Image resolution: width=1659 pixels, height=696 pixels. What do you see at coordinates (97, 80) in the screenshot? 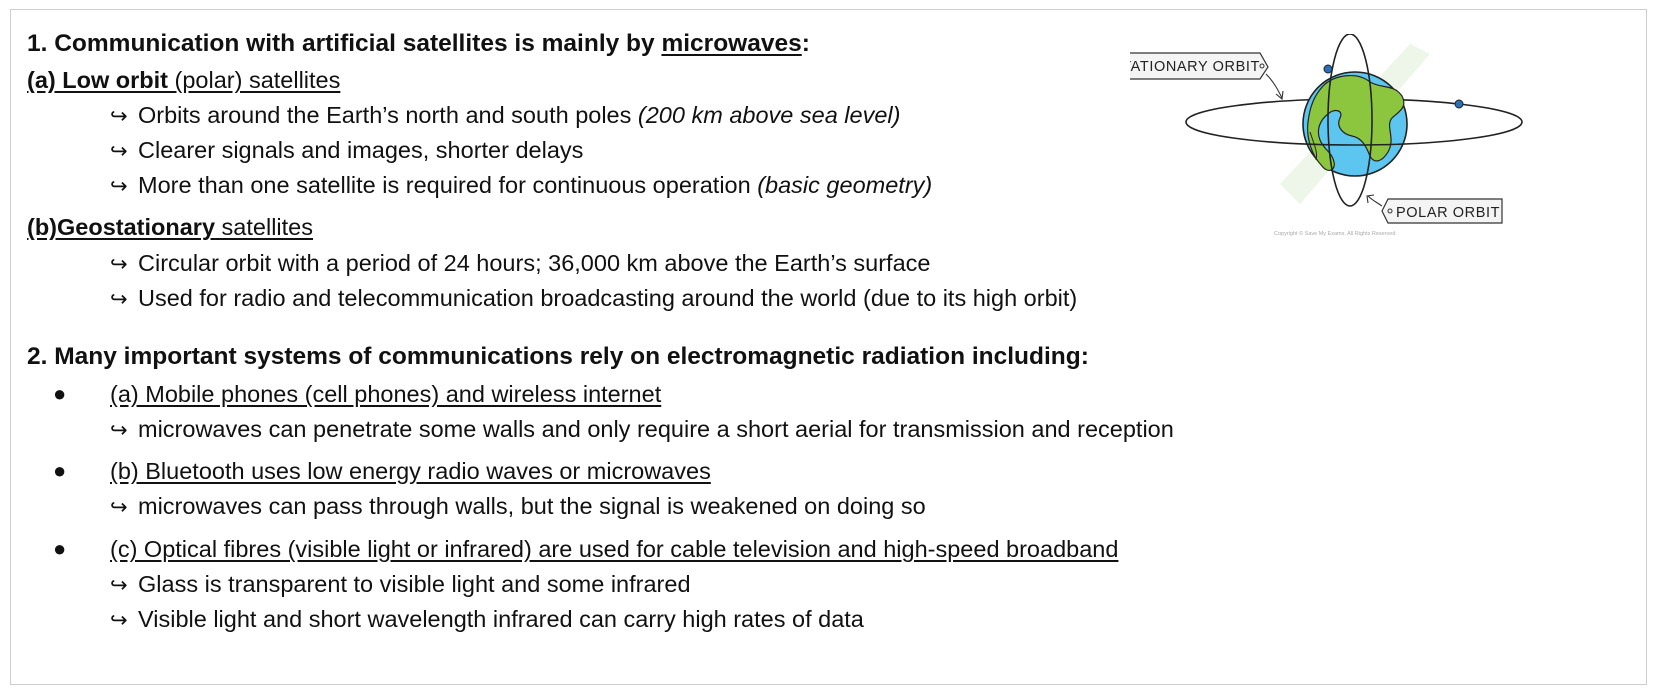
I see `low-orbit-label-bold: (a) Low orbit` at bounding box center [97, 80].